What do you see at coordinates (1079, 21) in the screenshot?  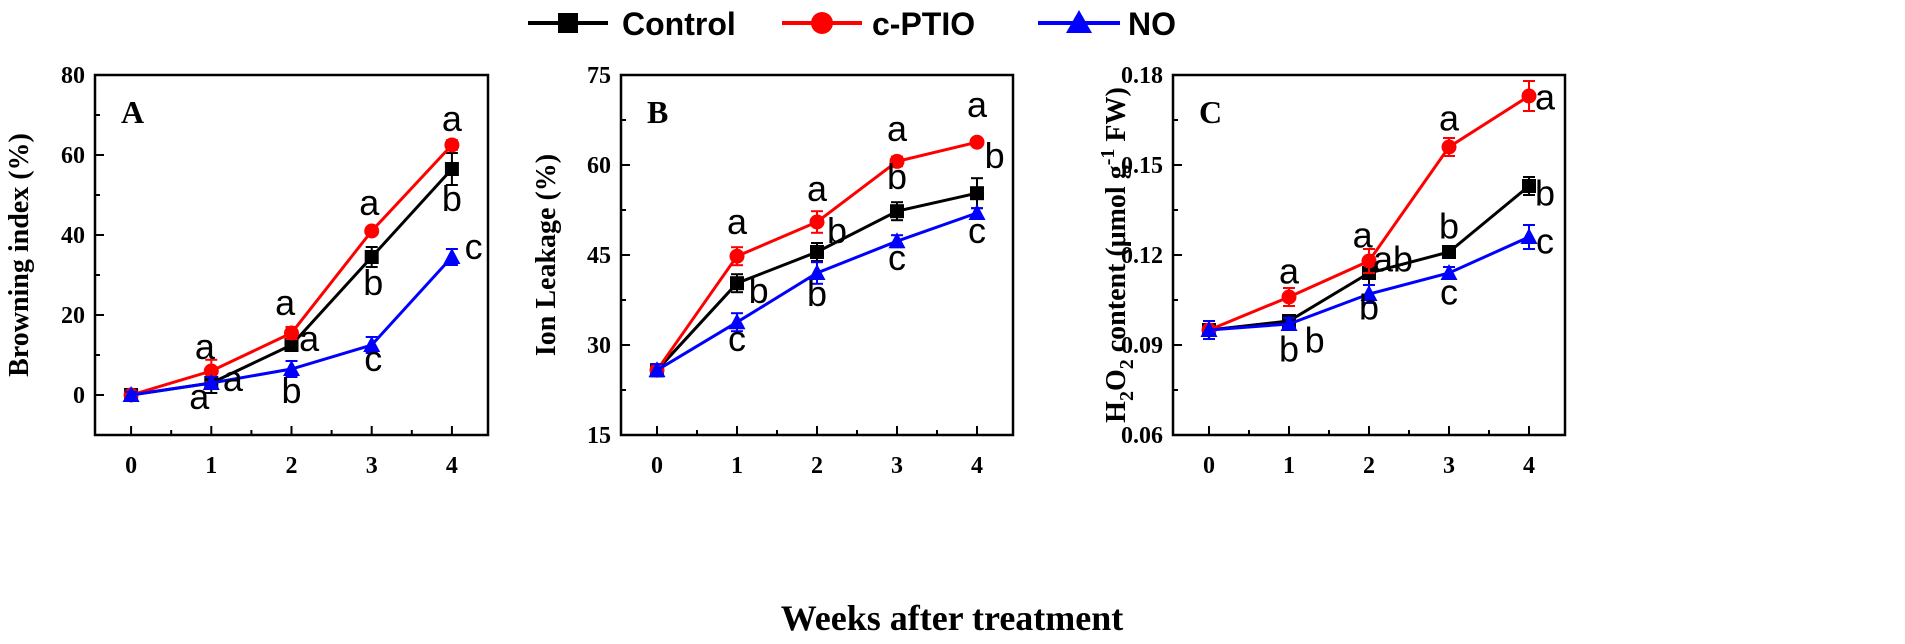 I see `legend-marker-no` at bounding box center [1079, 21].